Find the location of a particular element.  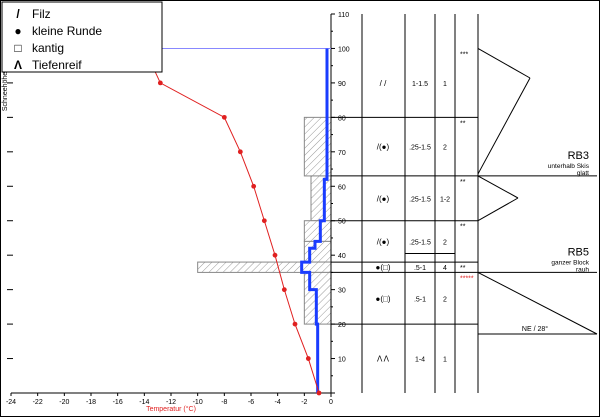

ram-profile-line is located at coordinates (314, 220).